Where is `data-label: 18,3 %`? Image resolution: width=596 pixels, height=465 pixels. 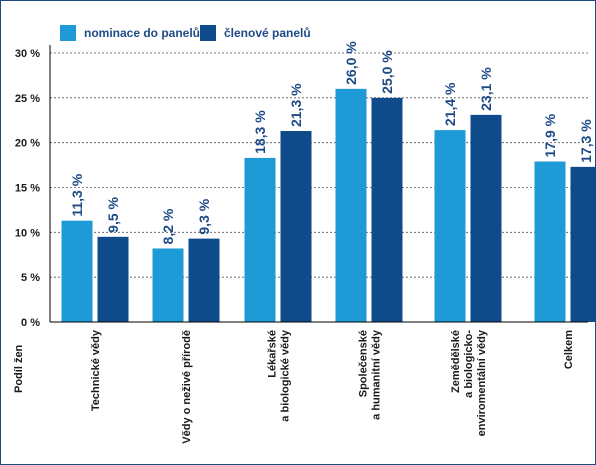
data-label: 18,3 % is located at coordinates (260, 132).